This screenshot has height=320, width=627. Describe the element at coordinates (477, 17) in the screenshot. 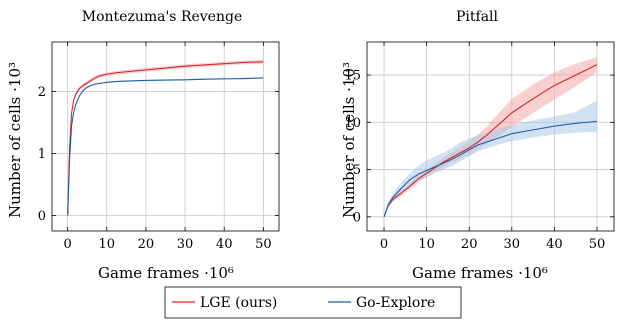

I see `chart-title: Pitfall` at that location.